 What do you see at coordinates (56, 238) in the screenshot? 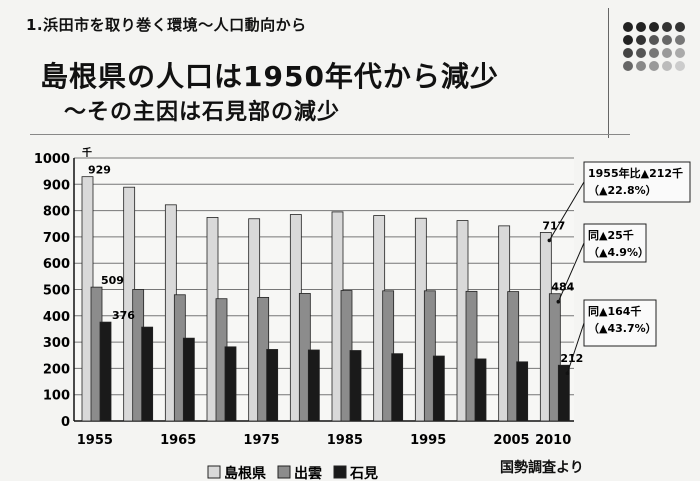
I see `y-tick-label: 700` at bounding box center [56, 238].